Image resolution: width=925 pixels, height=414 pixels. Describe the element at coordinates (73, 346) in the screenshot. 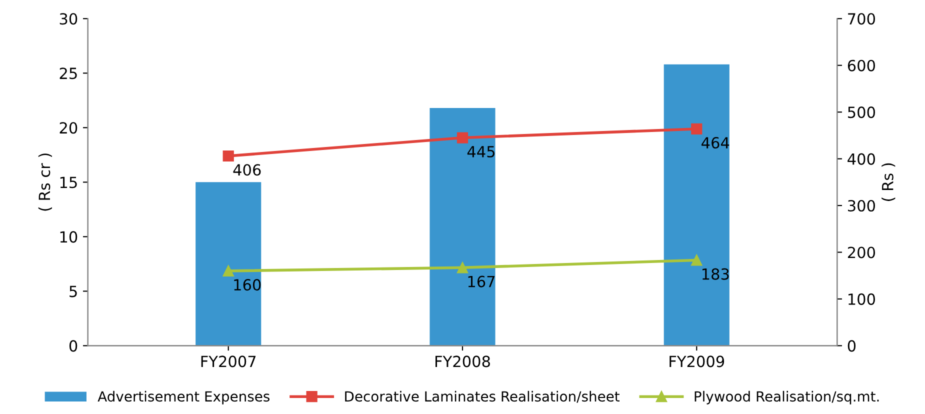

I see `y-tick-label: 0` at that location.